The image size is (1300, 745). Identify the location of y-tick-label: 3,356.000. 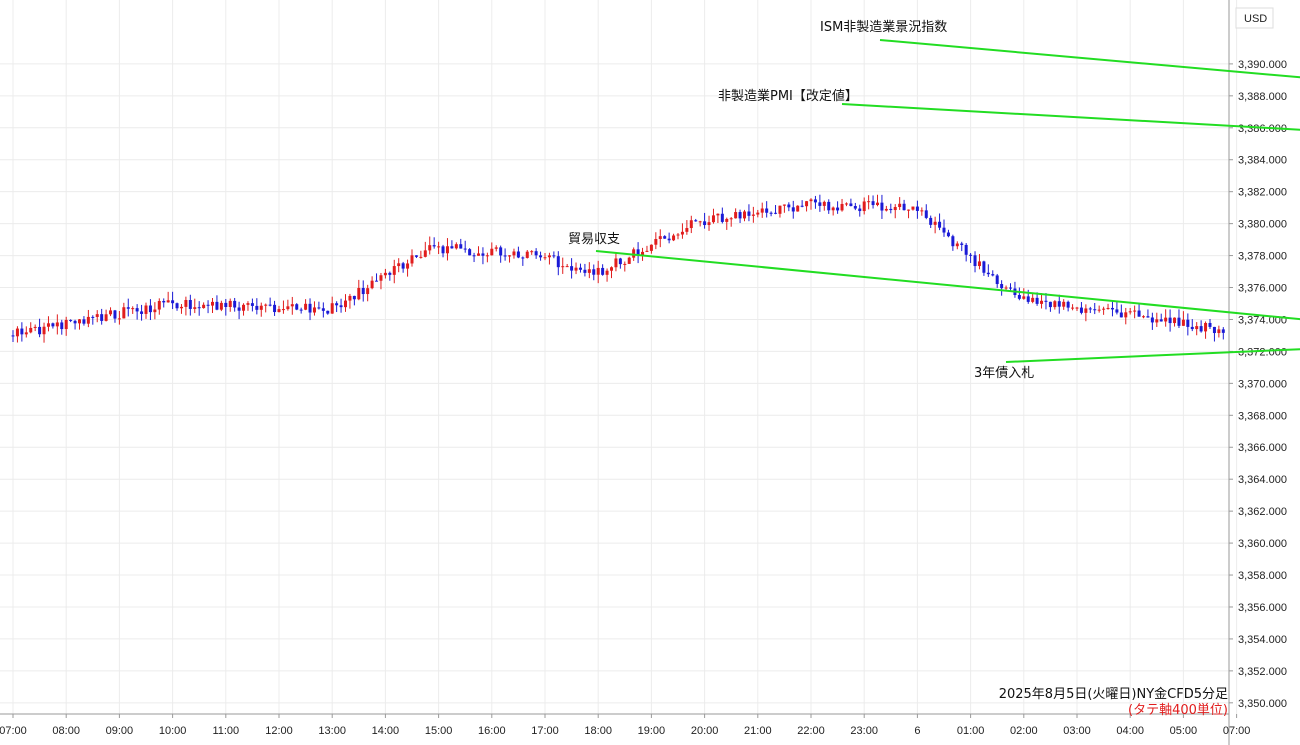
(1262, 608).